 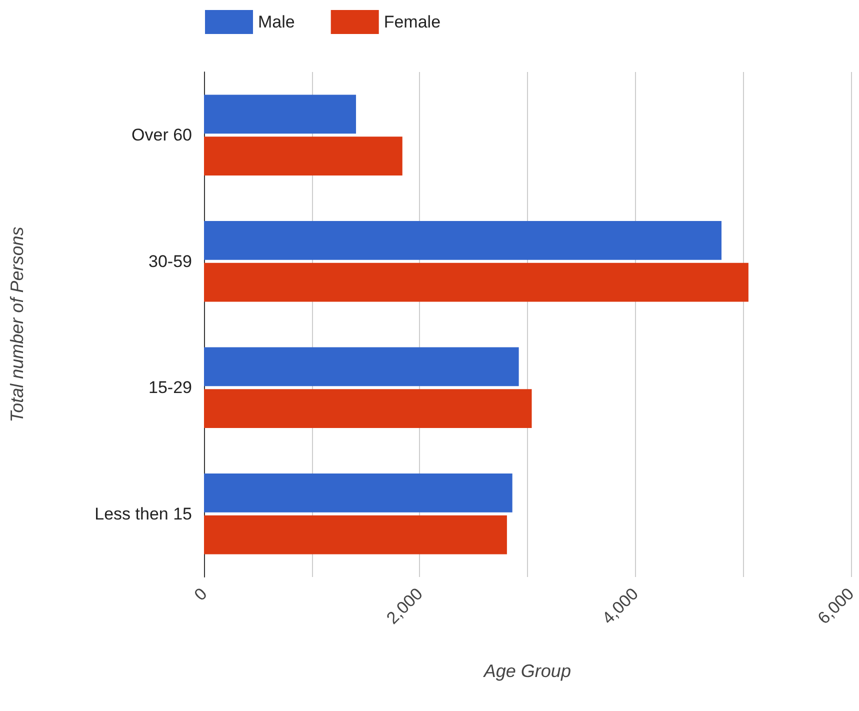 I want to click on y-tick-label: Over 60, so click(x=162, y=135).